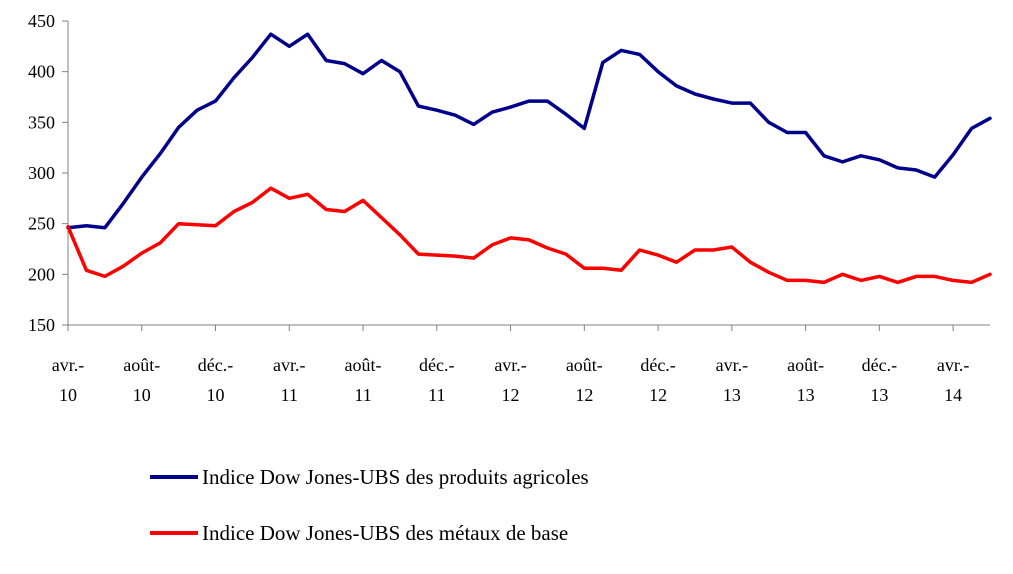 Image resolution: width=1013 pixels, height=574 pixels. I want to click on y-tick-label: 200, so click(41, 274).